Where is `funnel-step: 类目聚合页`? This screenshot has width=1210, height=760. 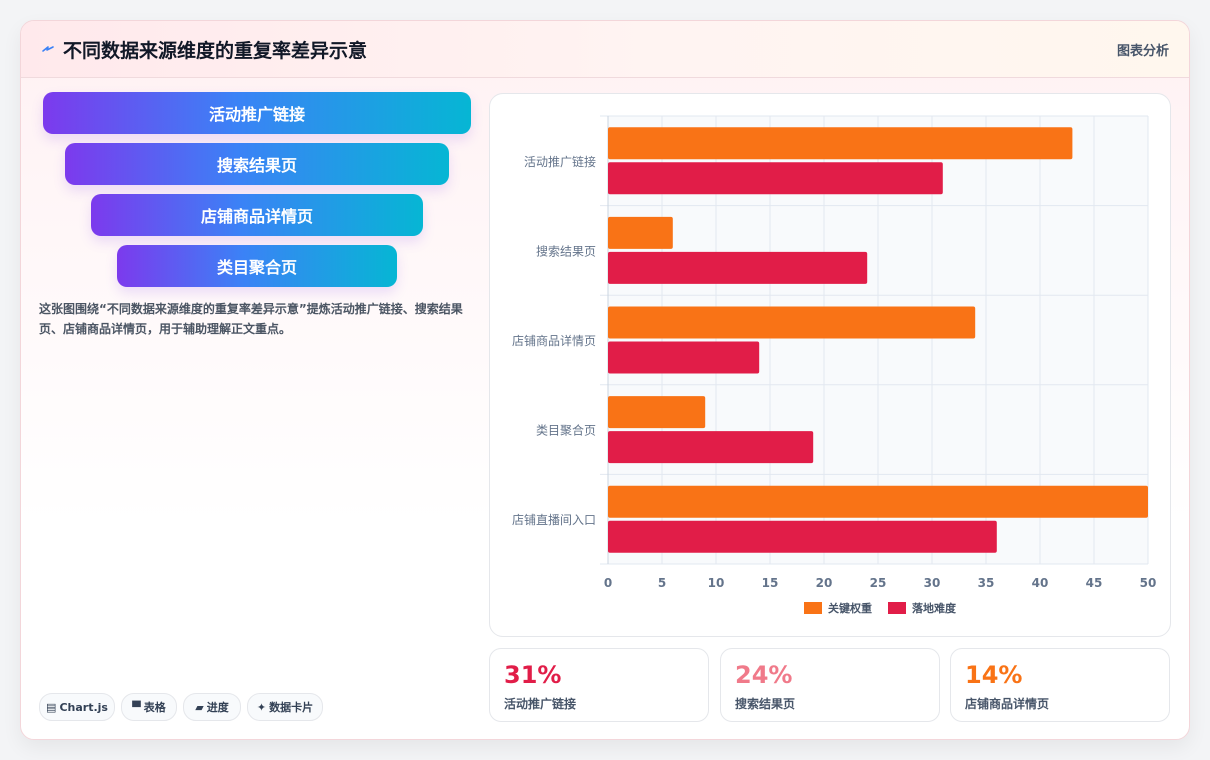 funnel-step: 类目聚合页 is located at coordinates (257, 266).